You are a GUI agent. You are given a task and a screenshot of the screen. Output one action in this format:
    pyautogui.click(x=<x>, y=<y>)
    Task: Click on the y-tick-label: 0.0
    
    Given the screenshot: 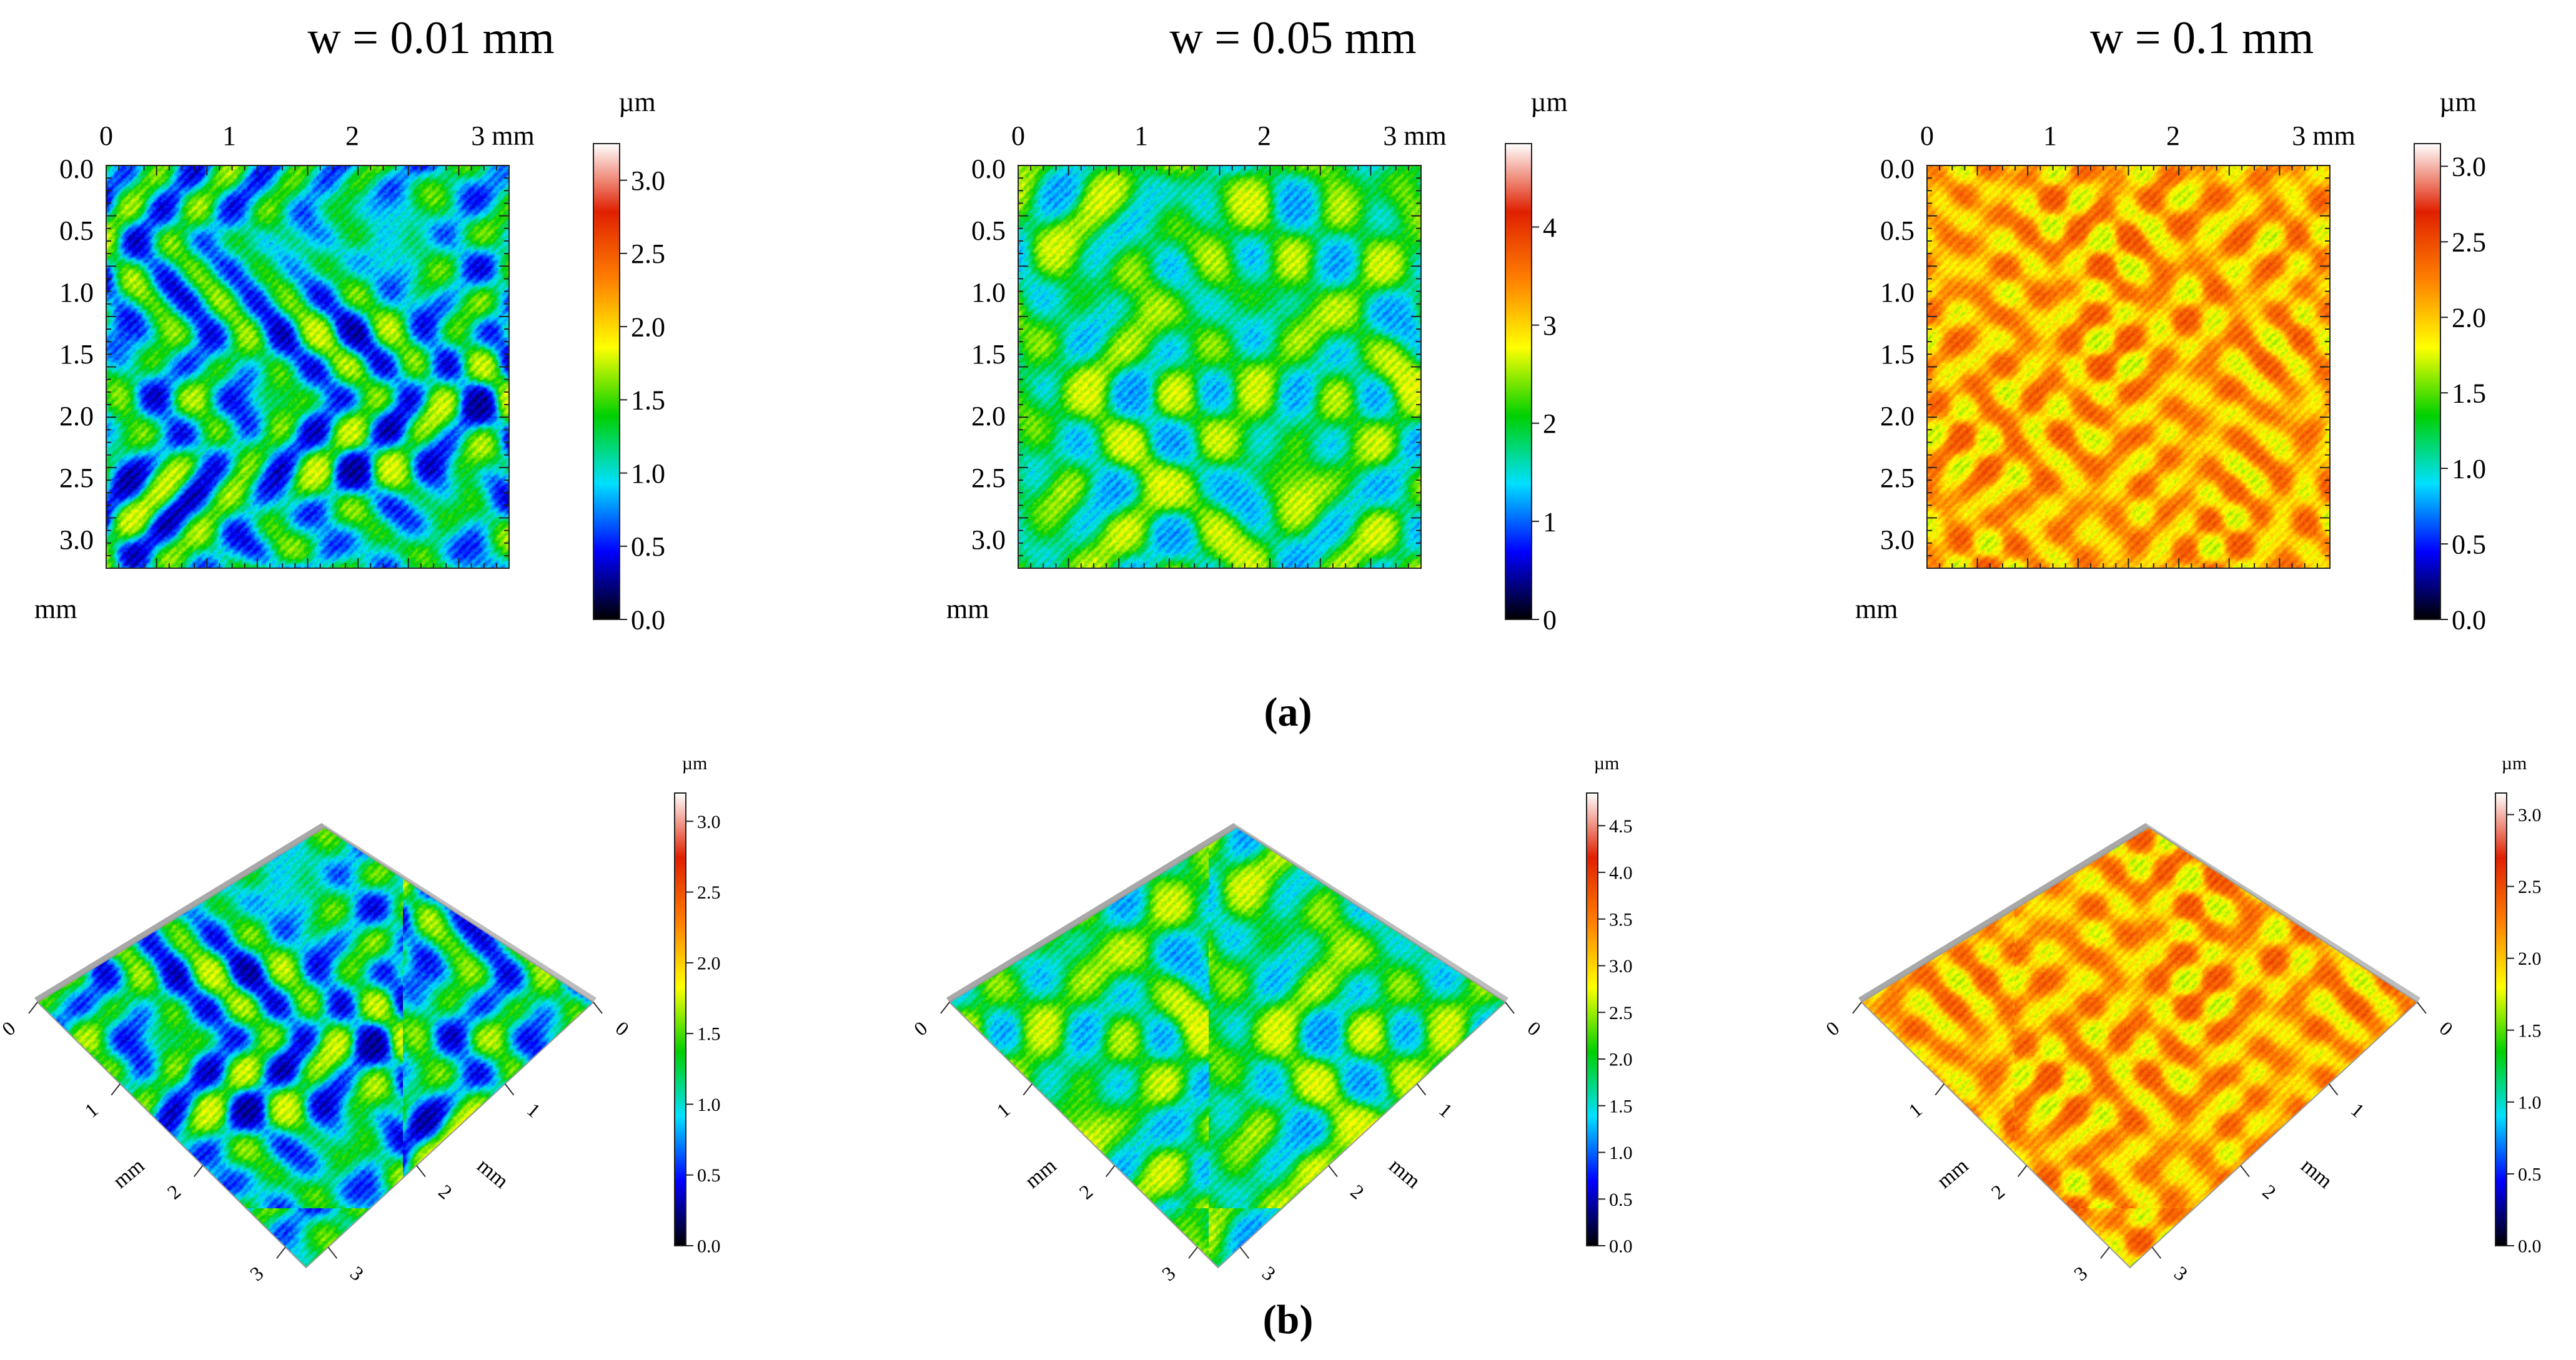 What is the action you would take?
    pyautogui.click(x=76, y=169)
    